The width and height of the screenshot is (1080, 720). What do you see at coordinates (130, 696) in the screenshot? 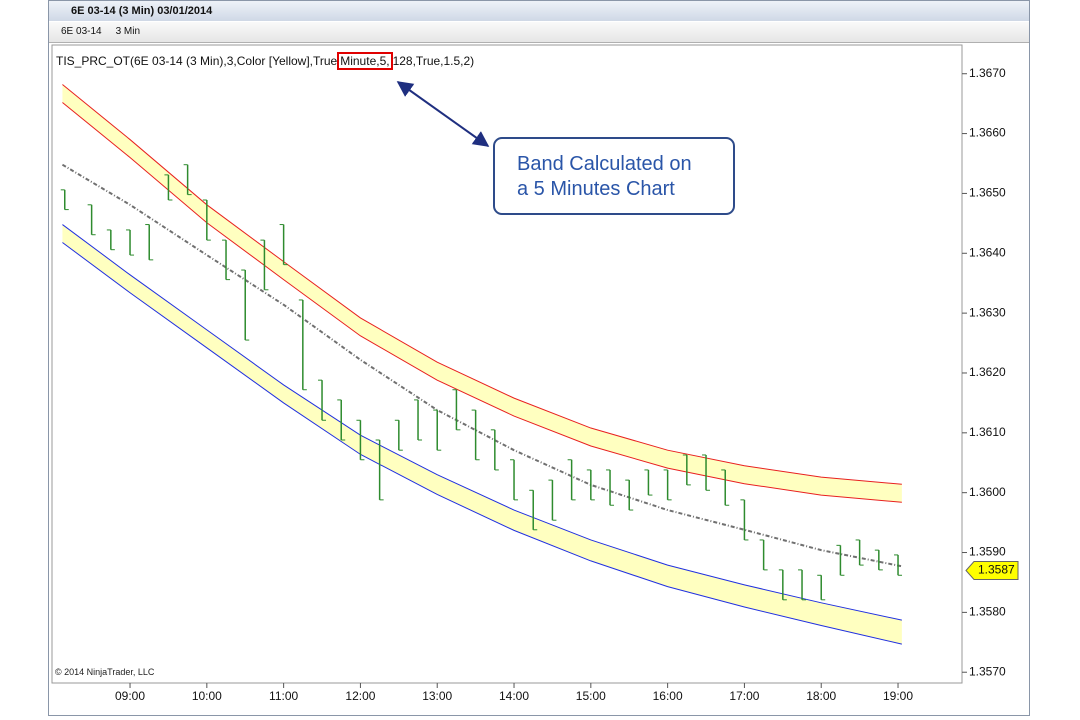
I see `x-tick-label: 09:00` at bounding box center [130, 696].